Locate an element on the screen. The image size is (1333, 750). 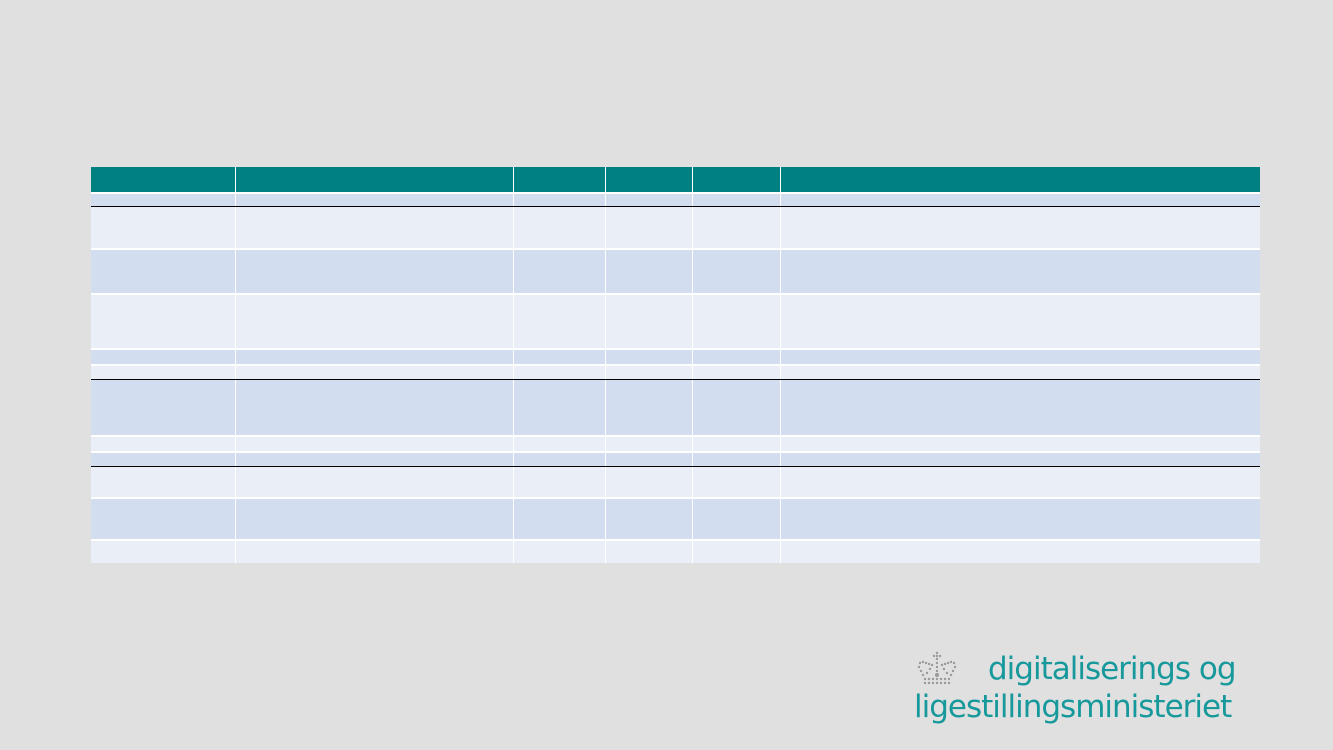
crown-icon is located at coordinates (937, 668).